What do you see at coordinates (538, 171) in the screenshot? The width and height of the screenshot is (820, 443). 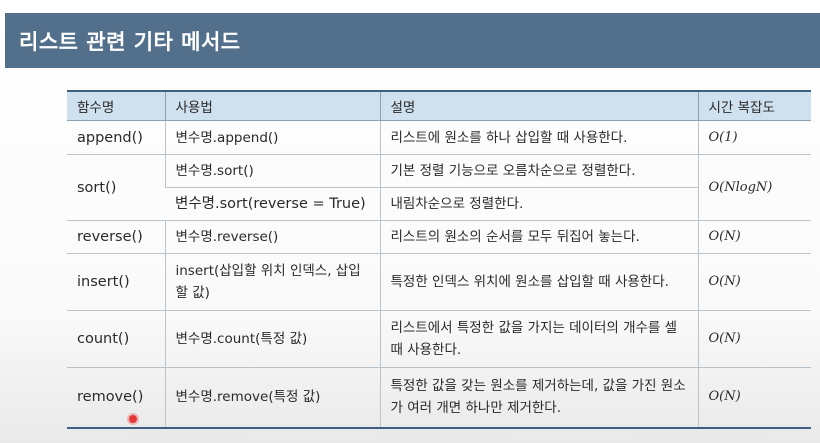 I see `cell-description: 기본 정렬 기능으로 오름차순으로 정렬한다.` at bounding box center [538, 171].